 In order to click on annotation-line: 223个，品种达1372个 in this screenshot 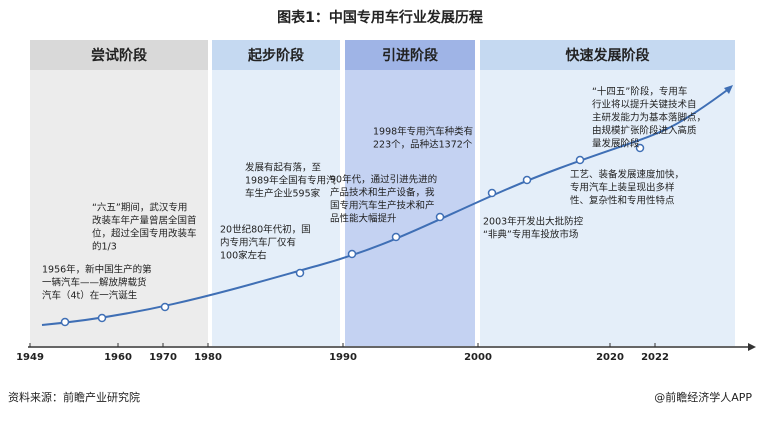, I will do `click(423, 145)`.